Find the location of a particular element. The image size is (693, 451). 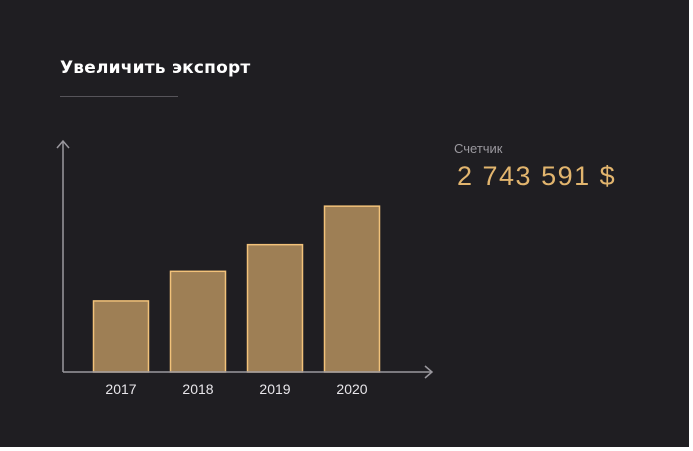

bar-2019 is located at coordinates (275, 308).